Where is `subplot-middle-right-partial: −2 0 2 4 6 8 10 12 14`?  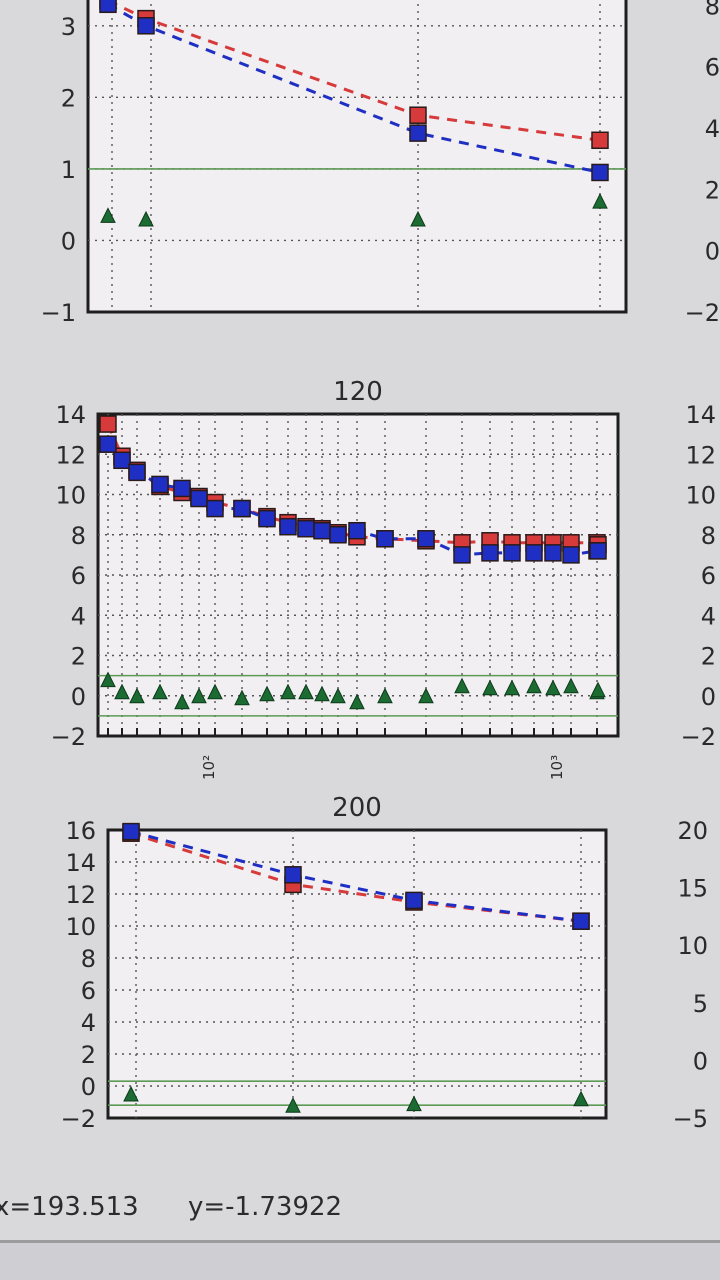 subplot-middle-right-partial: −2 0 2 4 6 8 10 12 14 is located at coordinates (698, 576).